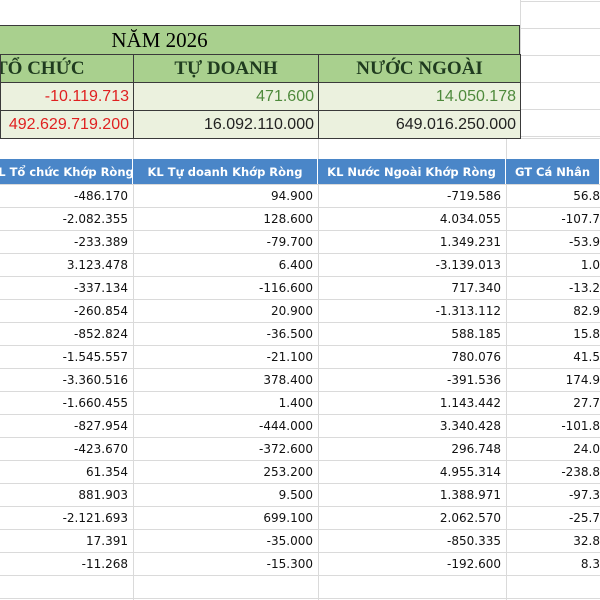 The width and height of the screenshot is (600, 600). Describe the element at coordinates (476, 356) in the screenshot. I see `cell: 780.076` at that location.